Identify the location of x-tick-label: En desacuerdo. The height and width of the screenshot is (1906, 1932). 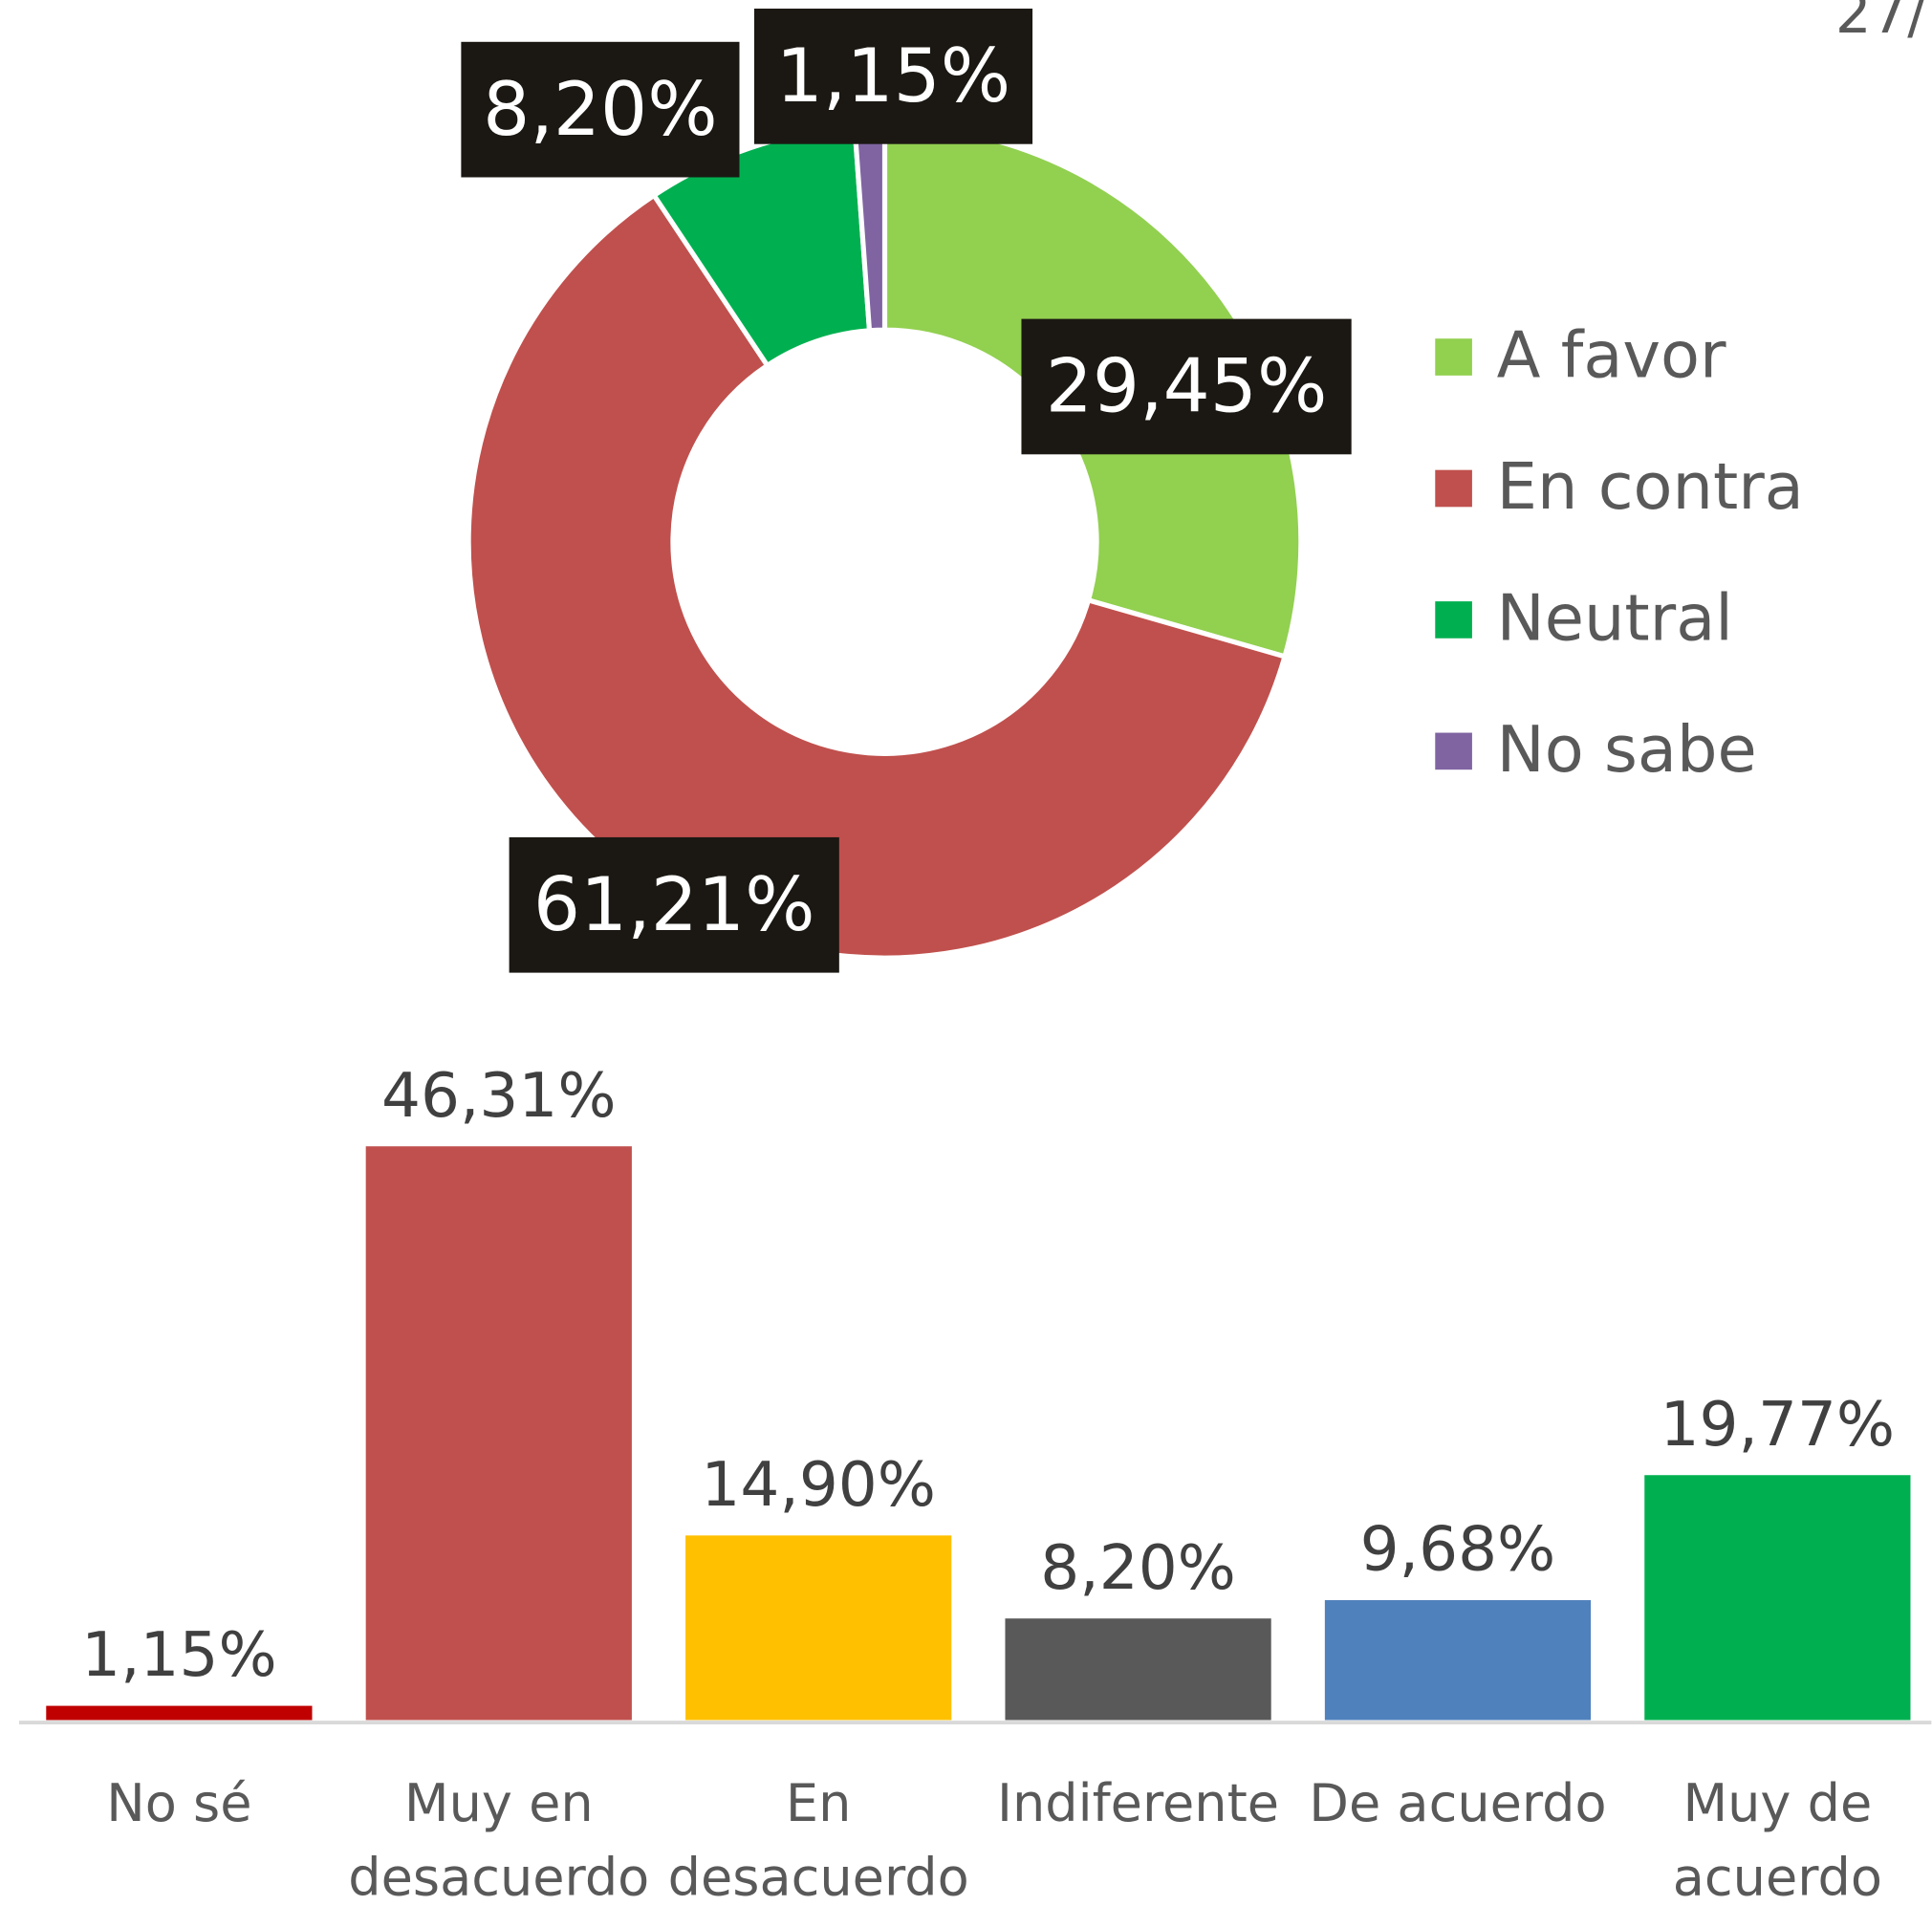
(818, 1839).